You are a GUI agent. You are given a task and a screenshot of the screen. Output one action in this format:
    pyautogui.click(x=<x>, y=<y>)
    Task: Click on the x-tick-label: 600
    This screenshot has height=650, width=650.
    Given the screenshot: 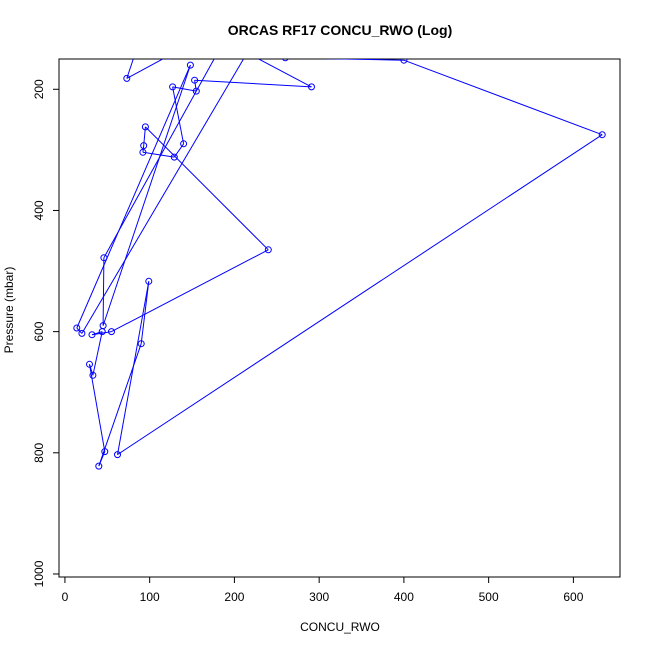 What is the action you would take?
    pyautogui.click(x=573, y=597)
    